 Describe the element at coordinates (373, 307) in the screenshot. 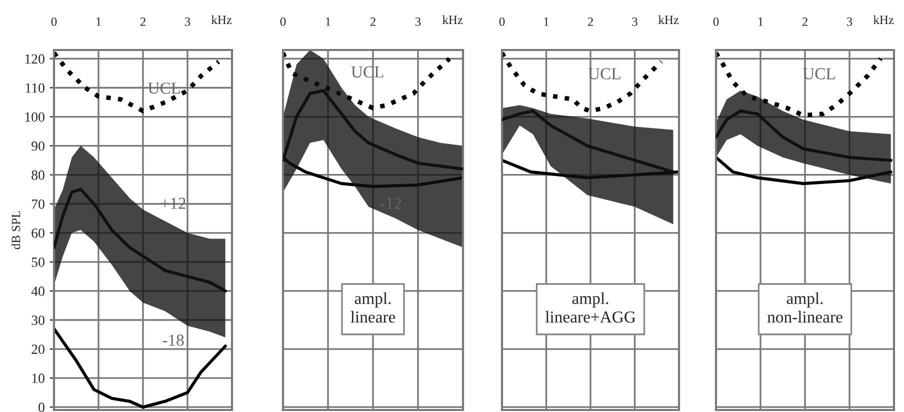

I see `annotation: ampl. lineare` at that location.